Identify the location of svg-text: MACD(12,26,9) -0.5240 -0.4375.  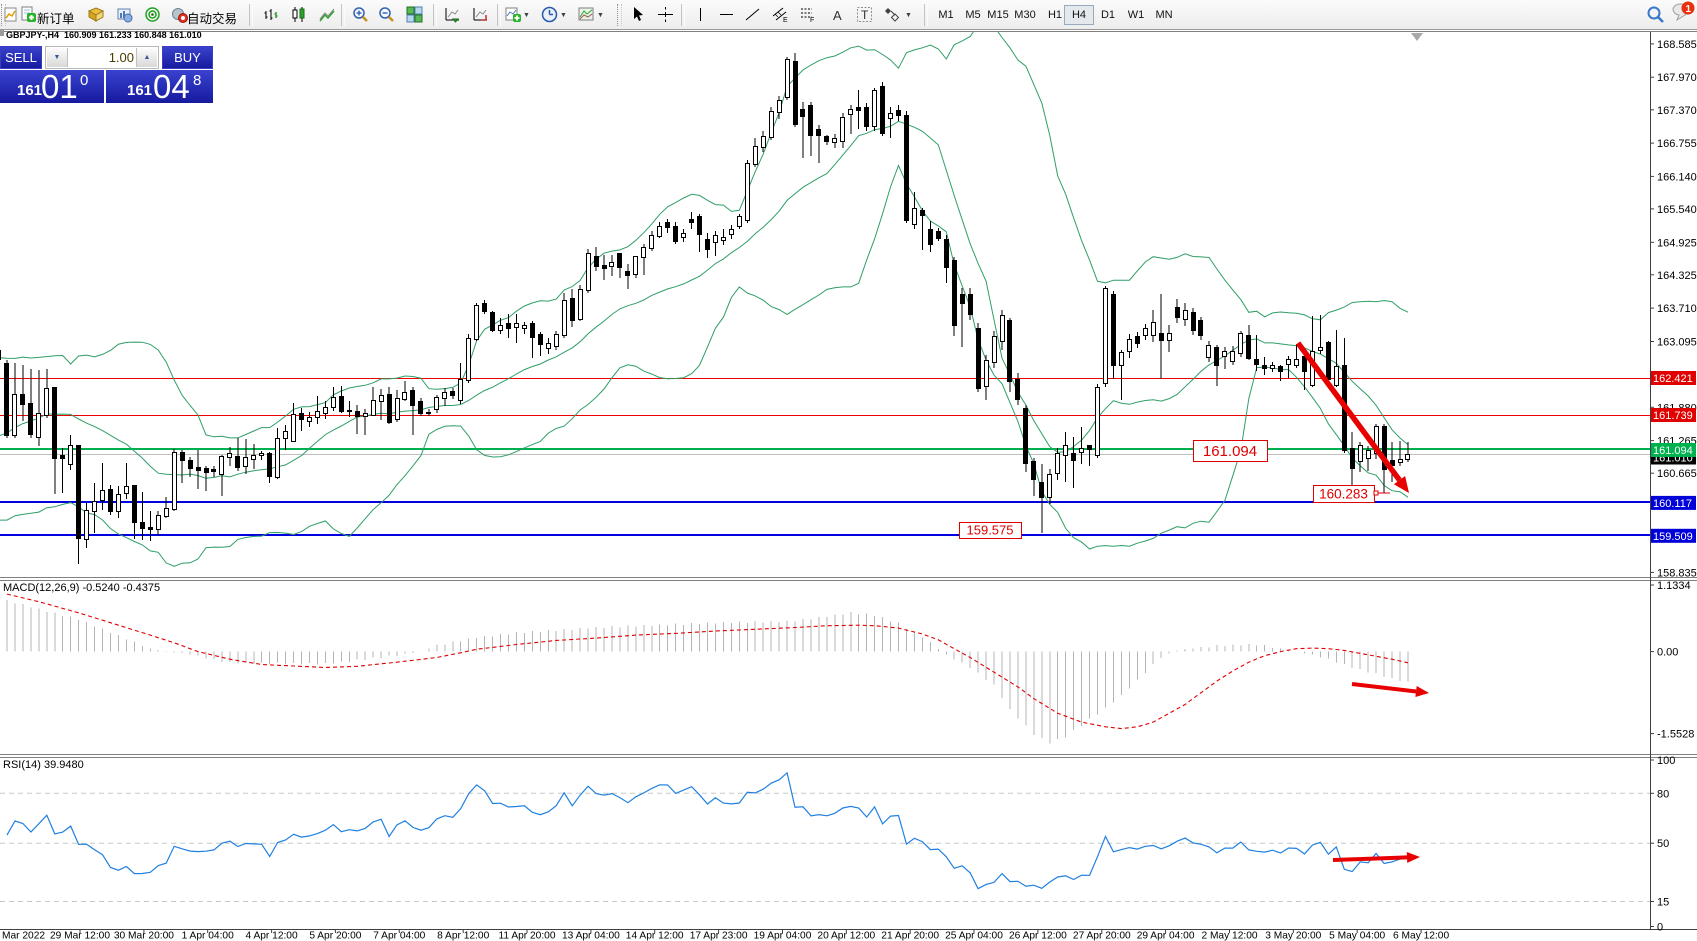
(81, 588).